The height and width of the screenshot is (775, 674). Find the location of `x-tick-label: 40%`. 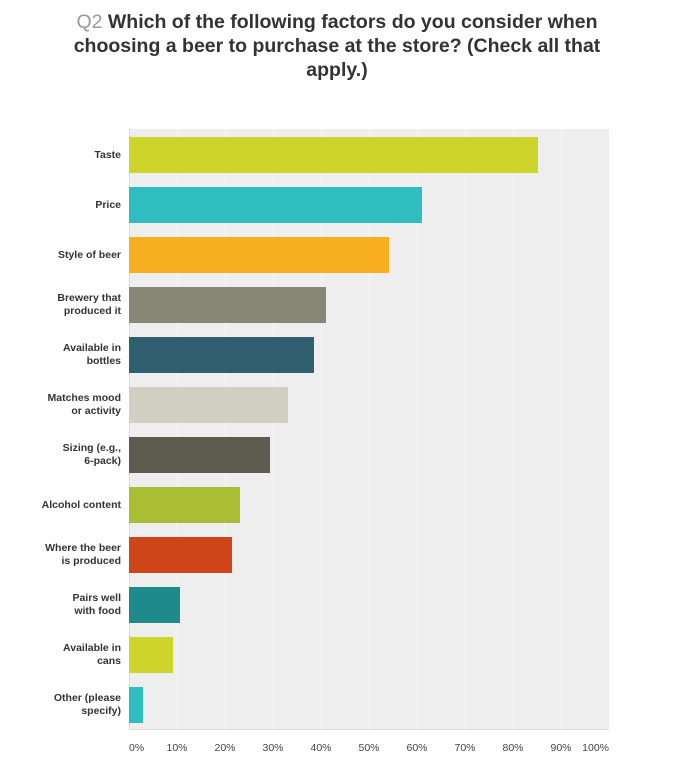

x-tick-label: 40% is located at coordinates (321, 748).